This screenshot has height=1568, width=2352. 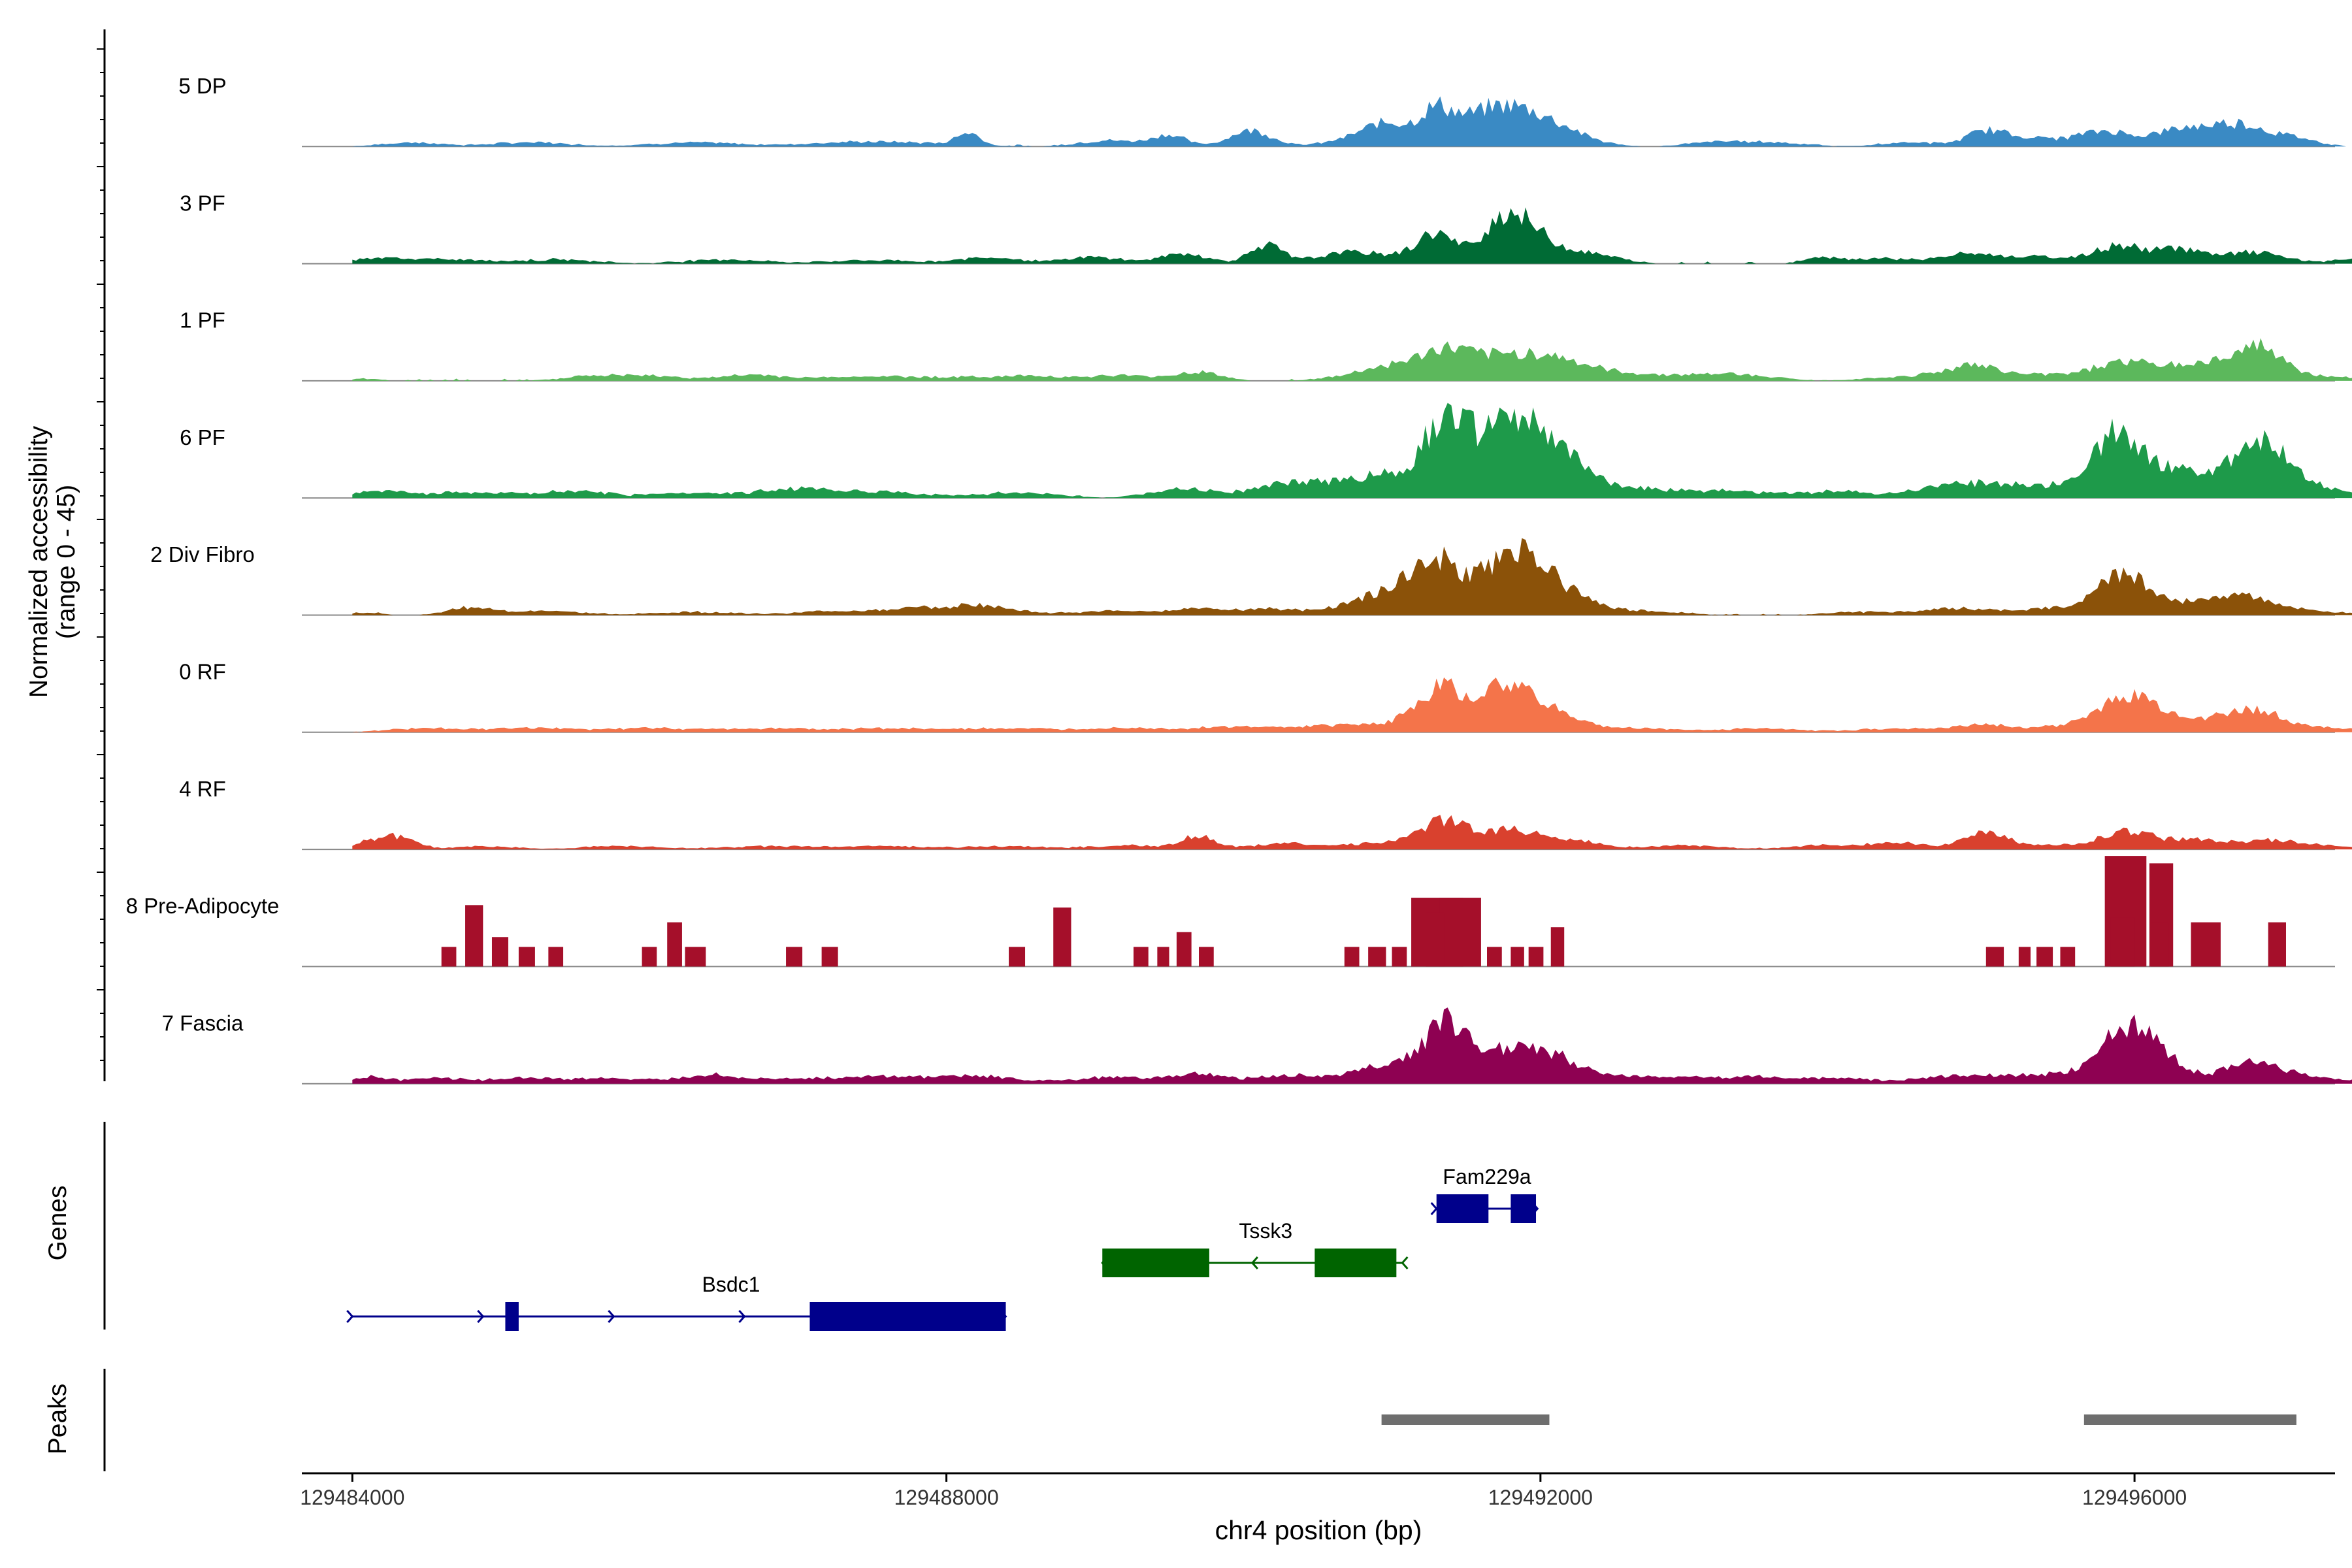 I want to click on track-label: 6 PF, so click(x=202, y=437).